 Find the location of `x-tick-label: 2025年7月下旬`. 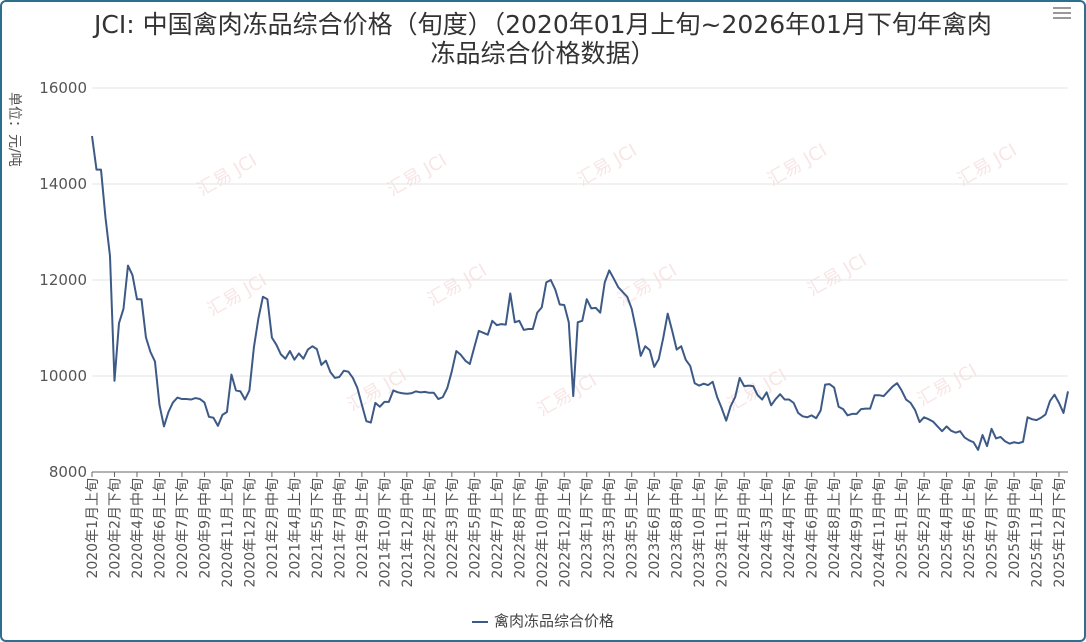

x-tick-label: 2025年7月下旬 is located at coordinates (993, 528).